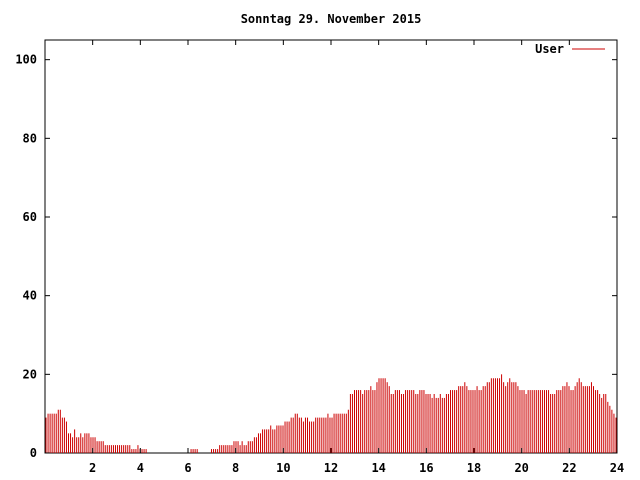 This screenshot has height=480, width=640. Describe the element at coordinates (331, 413) in the screenshot. I see `bar-series-user` at that location.